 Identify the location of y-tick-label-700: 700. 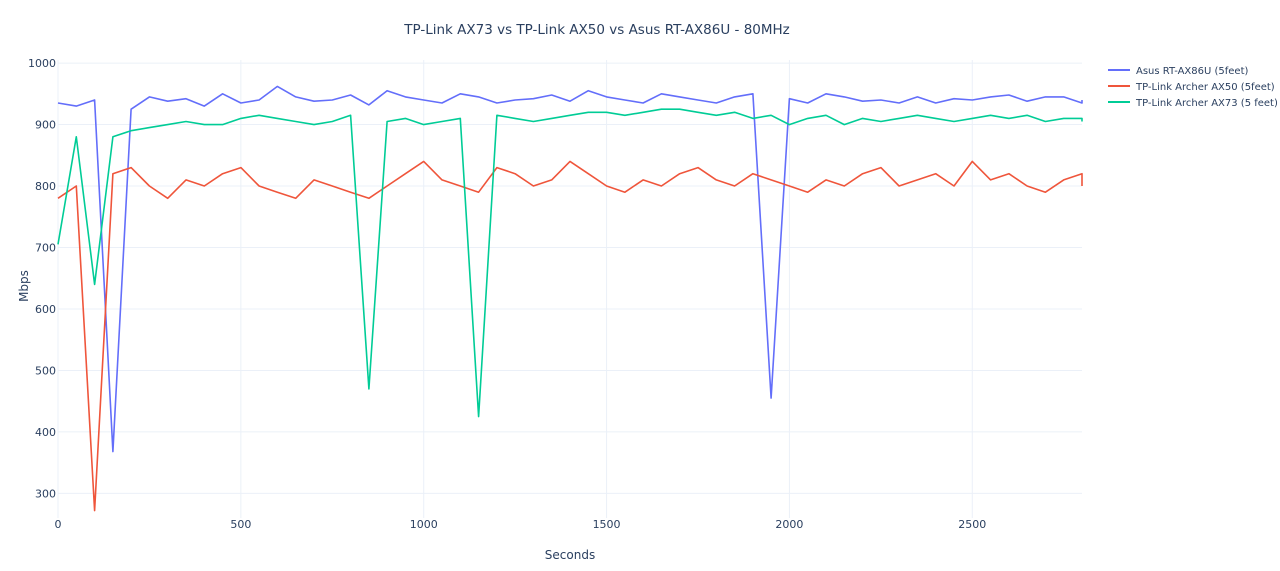
(45, 248).